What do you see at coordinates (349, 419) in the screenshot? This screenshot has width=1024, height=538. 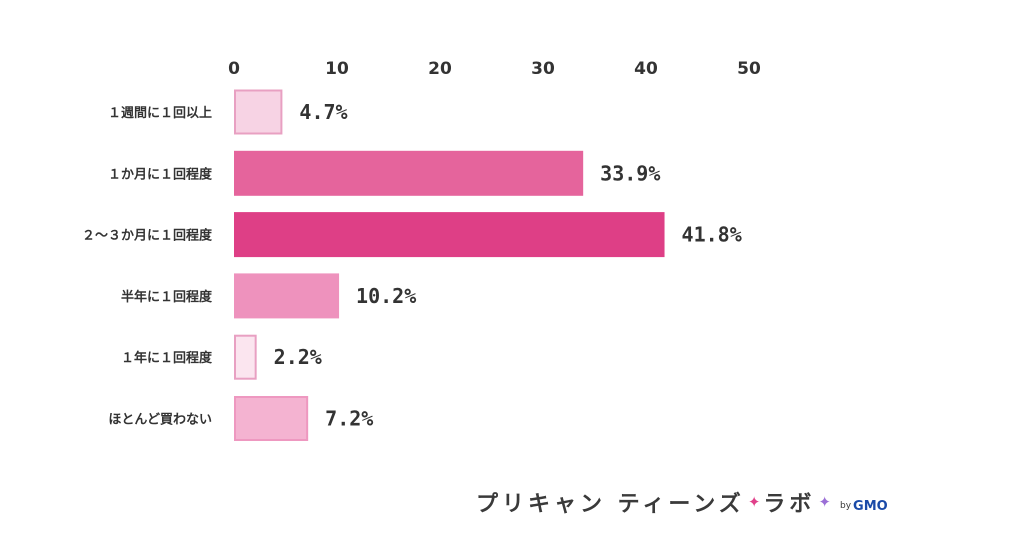 I see `data-label: 7.2%` at bounding box center [349, 419].